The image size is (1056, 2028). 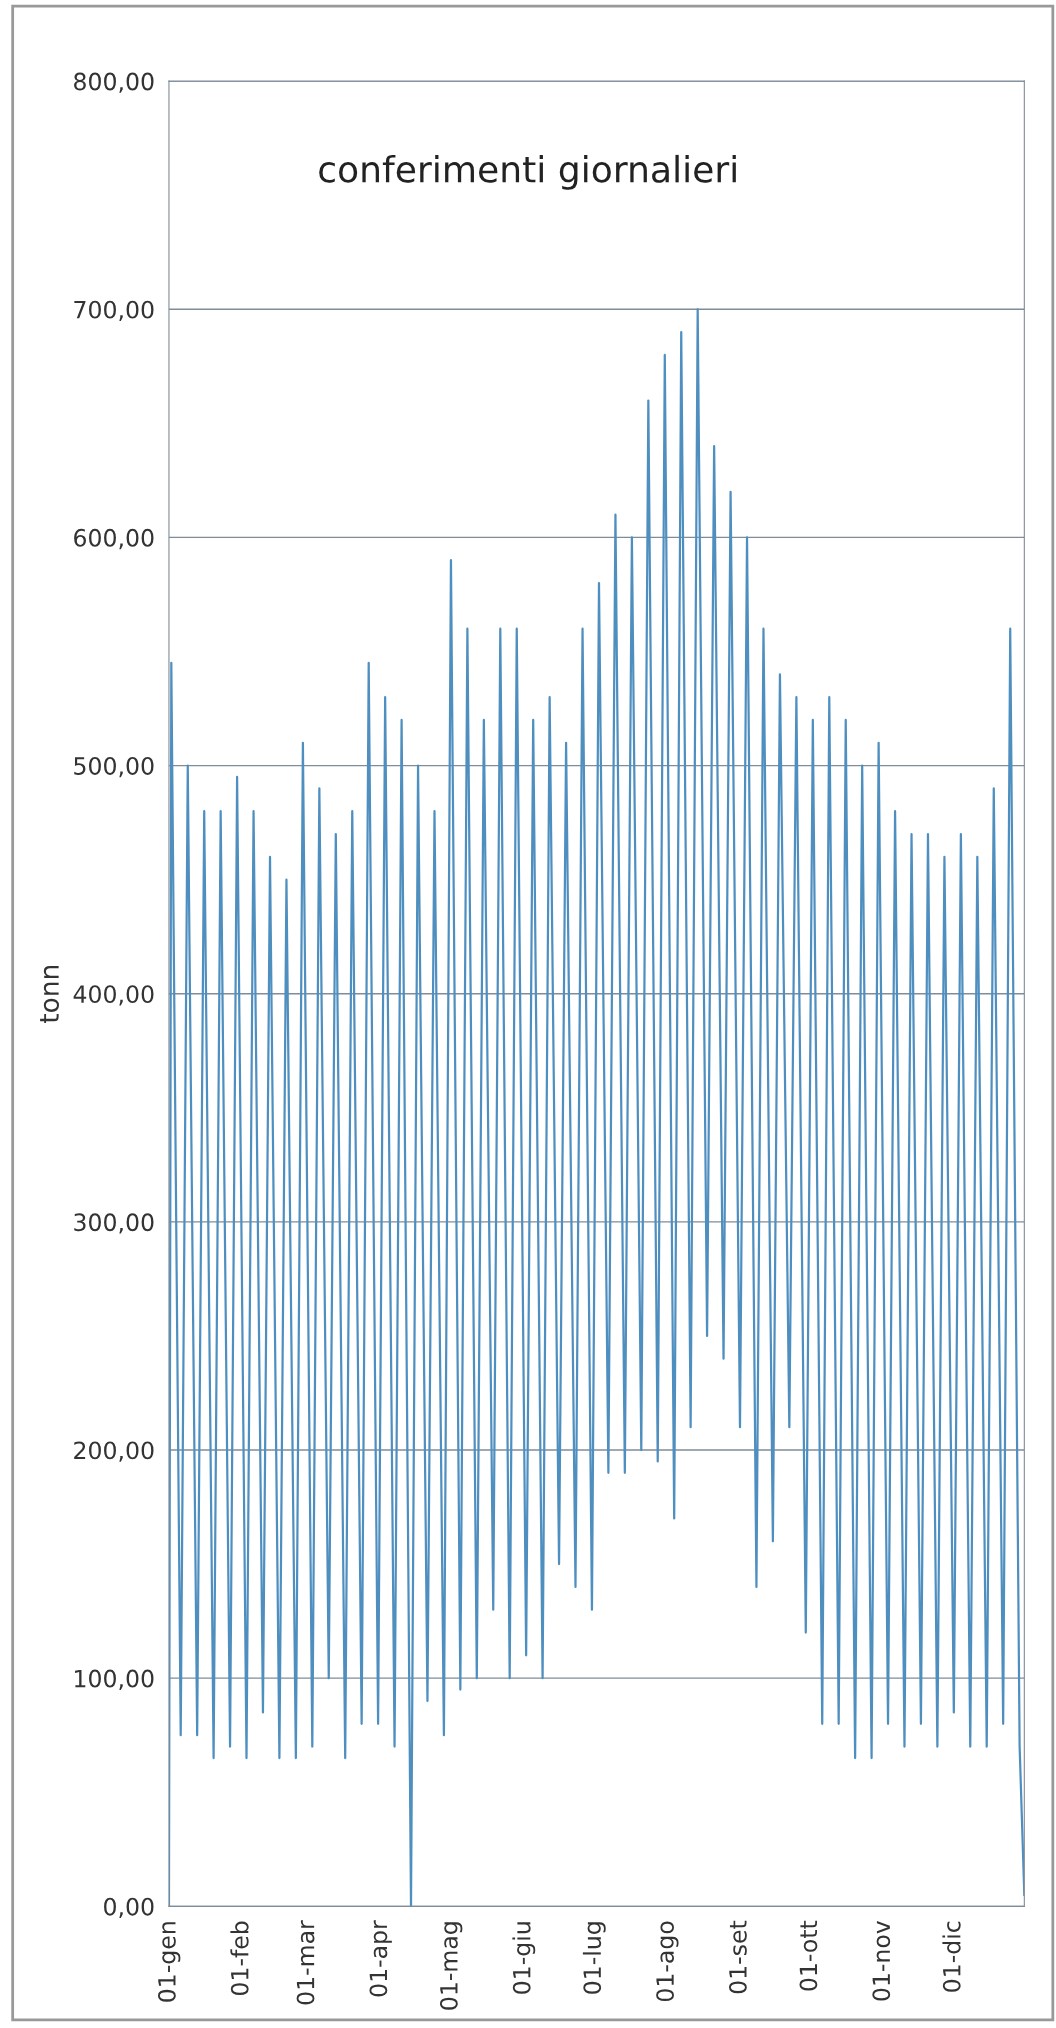 I want to click on y-tick-label: 0,00, so click(x=129, y=1908).